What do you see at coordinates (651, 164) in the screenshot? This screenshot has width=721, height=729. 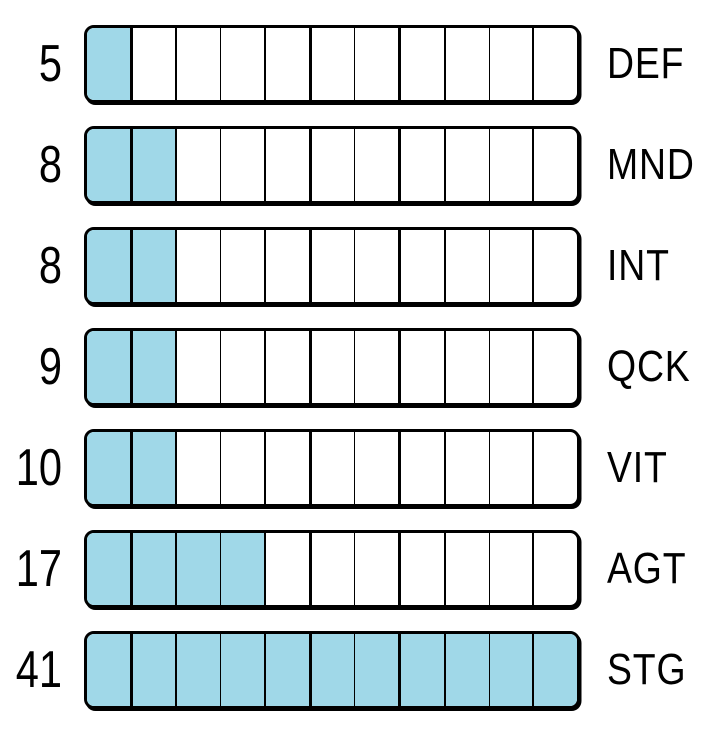 I see `stat-label: MND` at bounding box center [651, 164].